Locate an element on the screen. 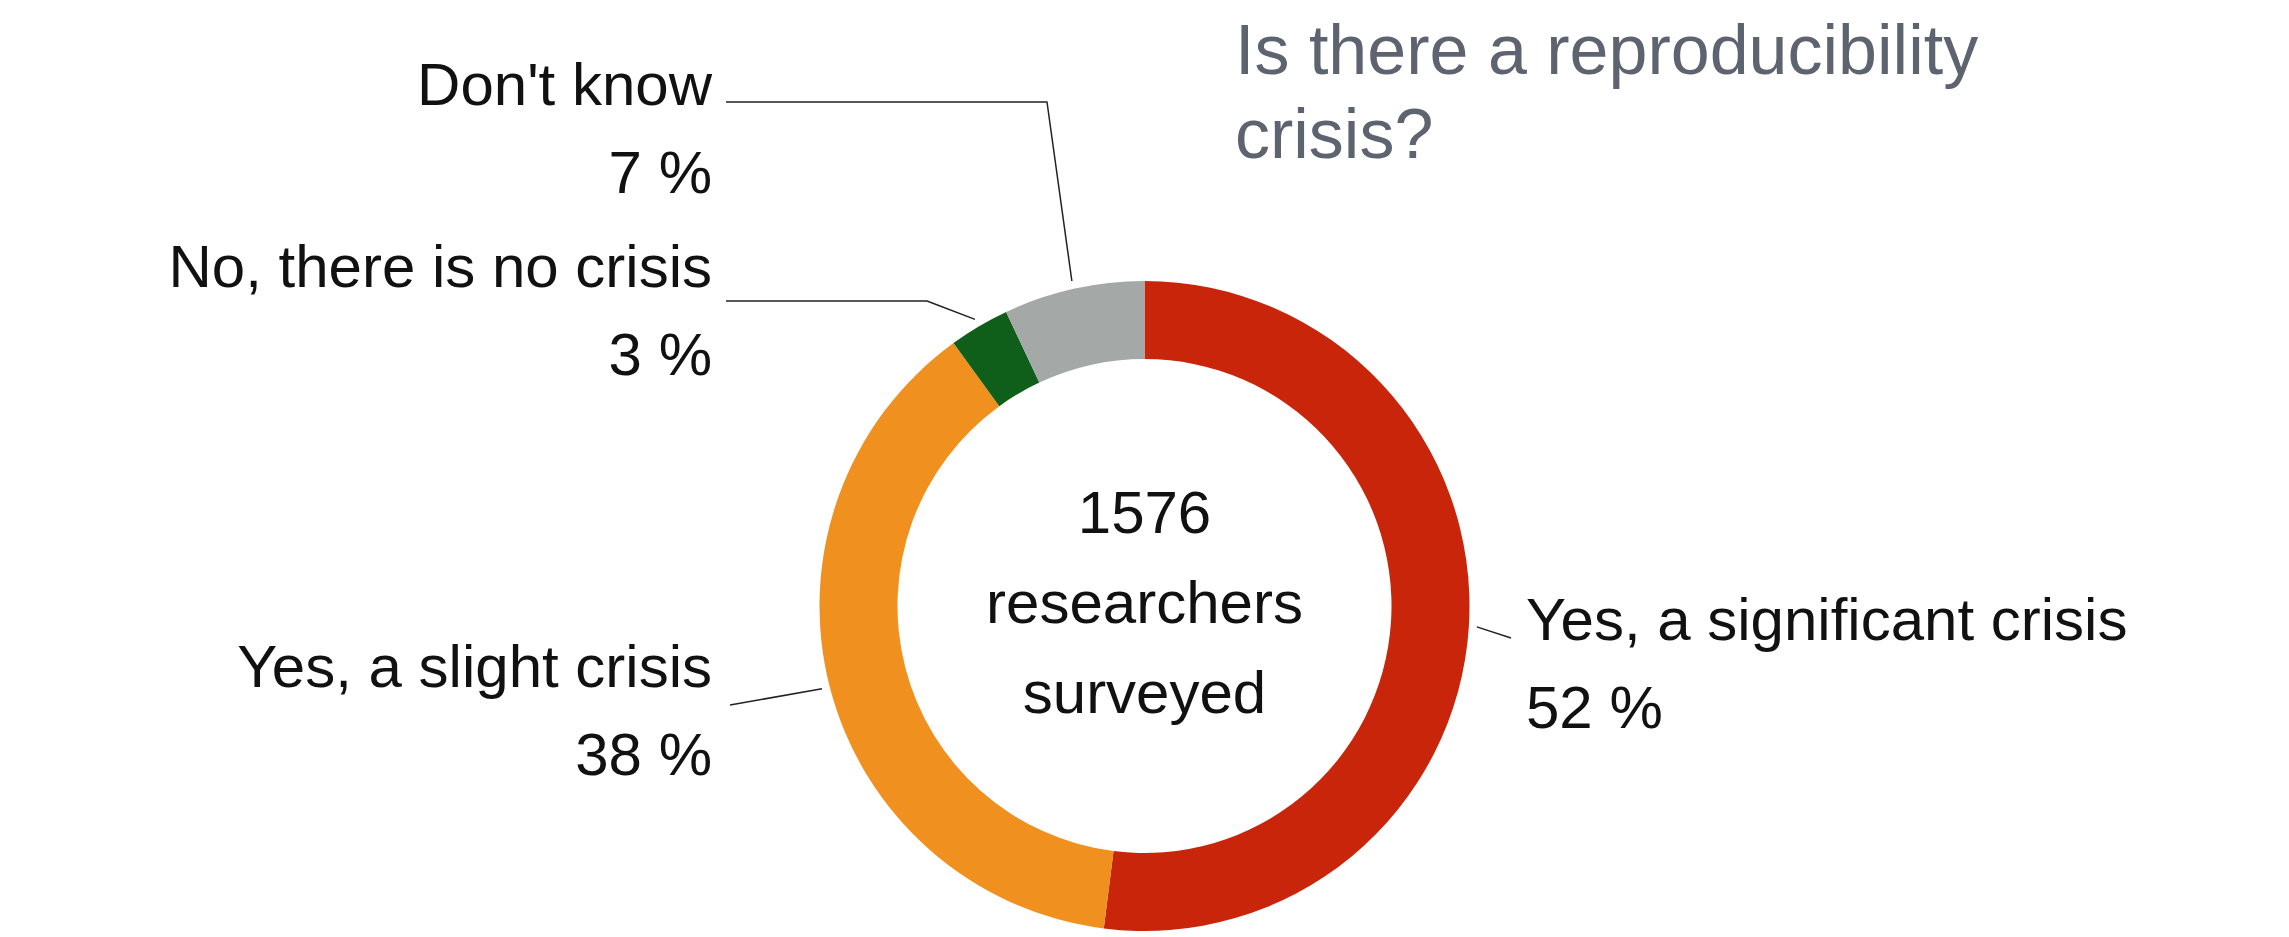 The height and width of the screenshot is (937, 2289). slice-label: Don't know is located at coordinates (565, 84).